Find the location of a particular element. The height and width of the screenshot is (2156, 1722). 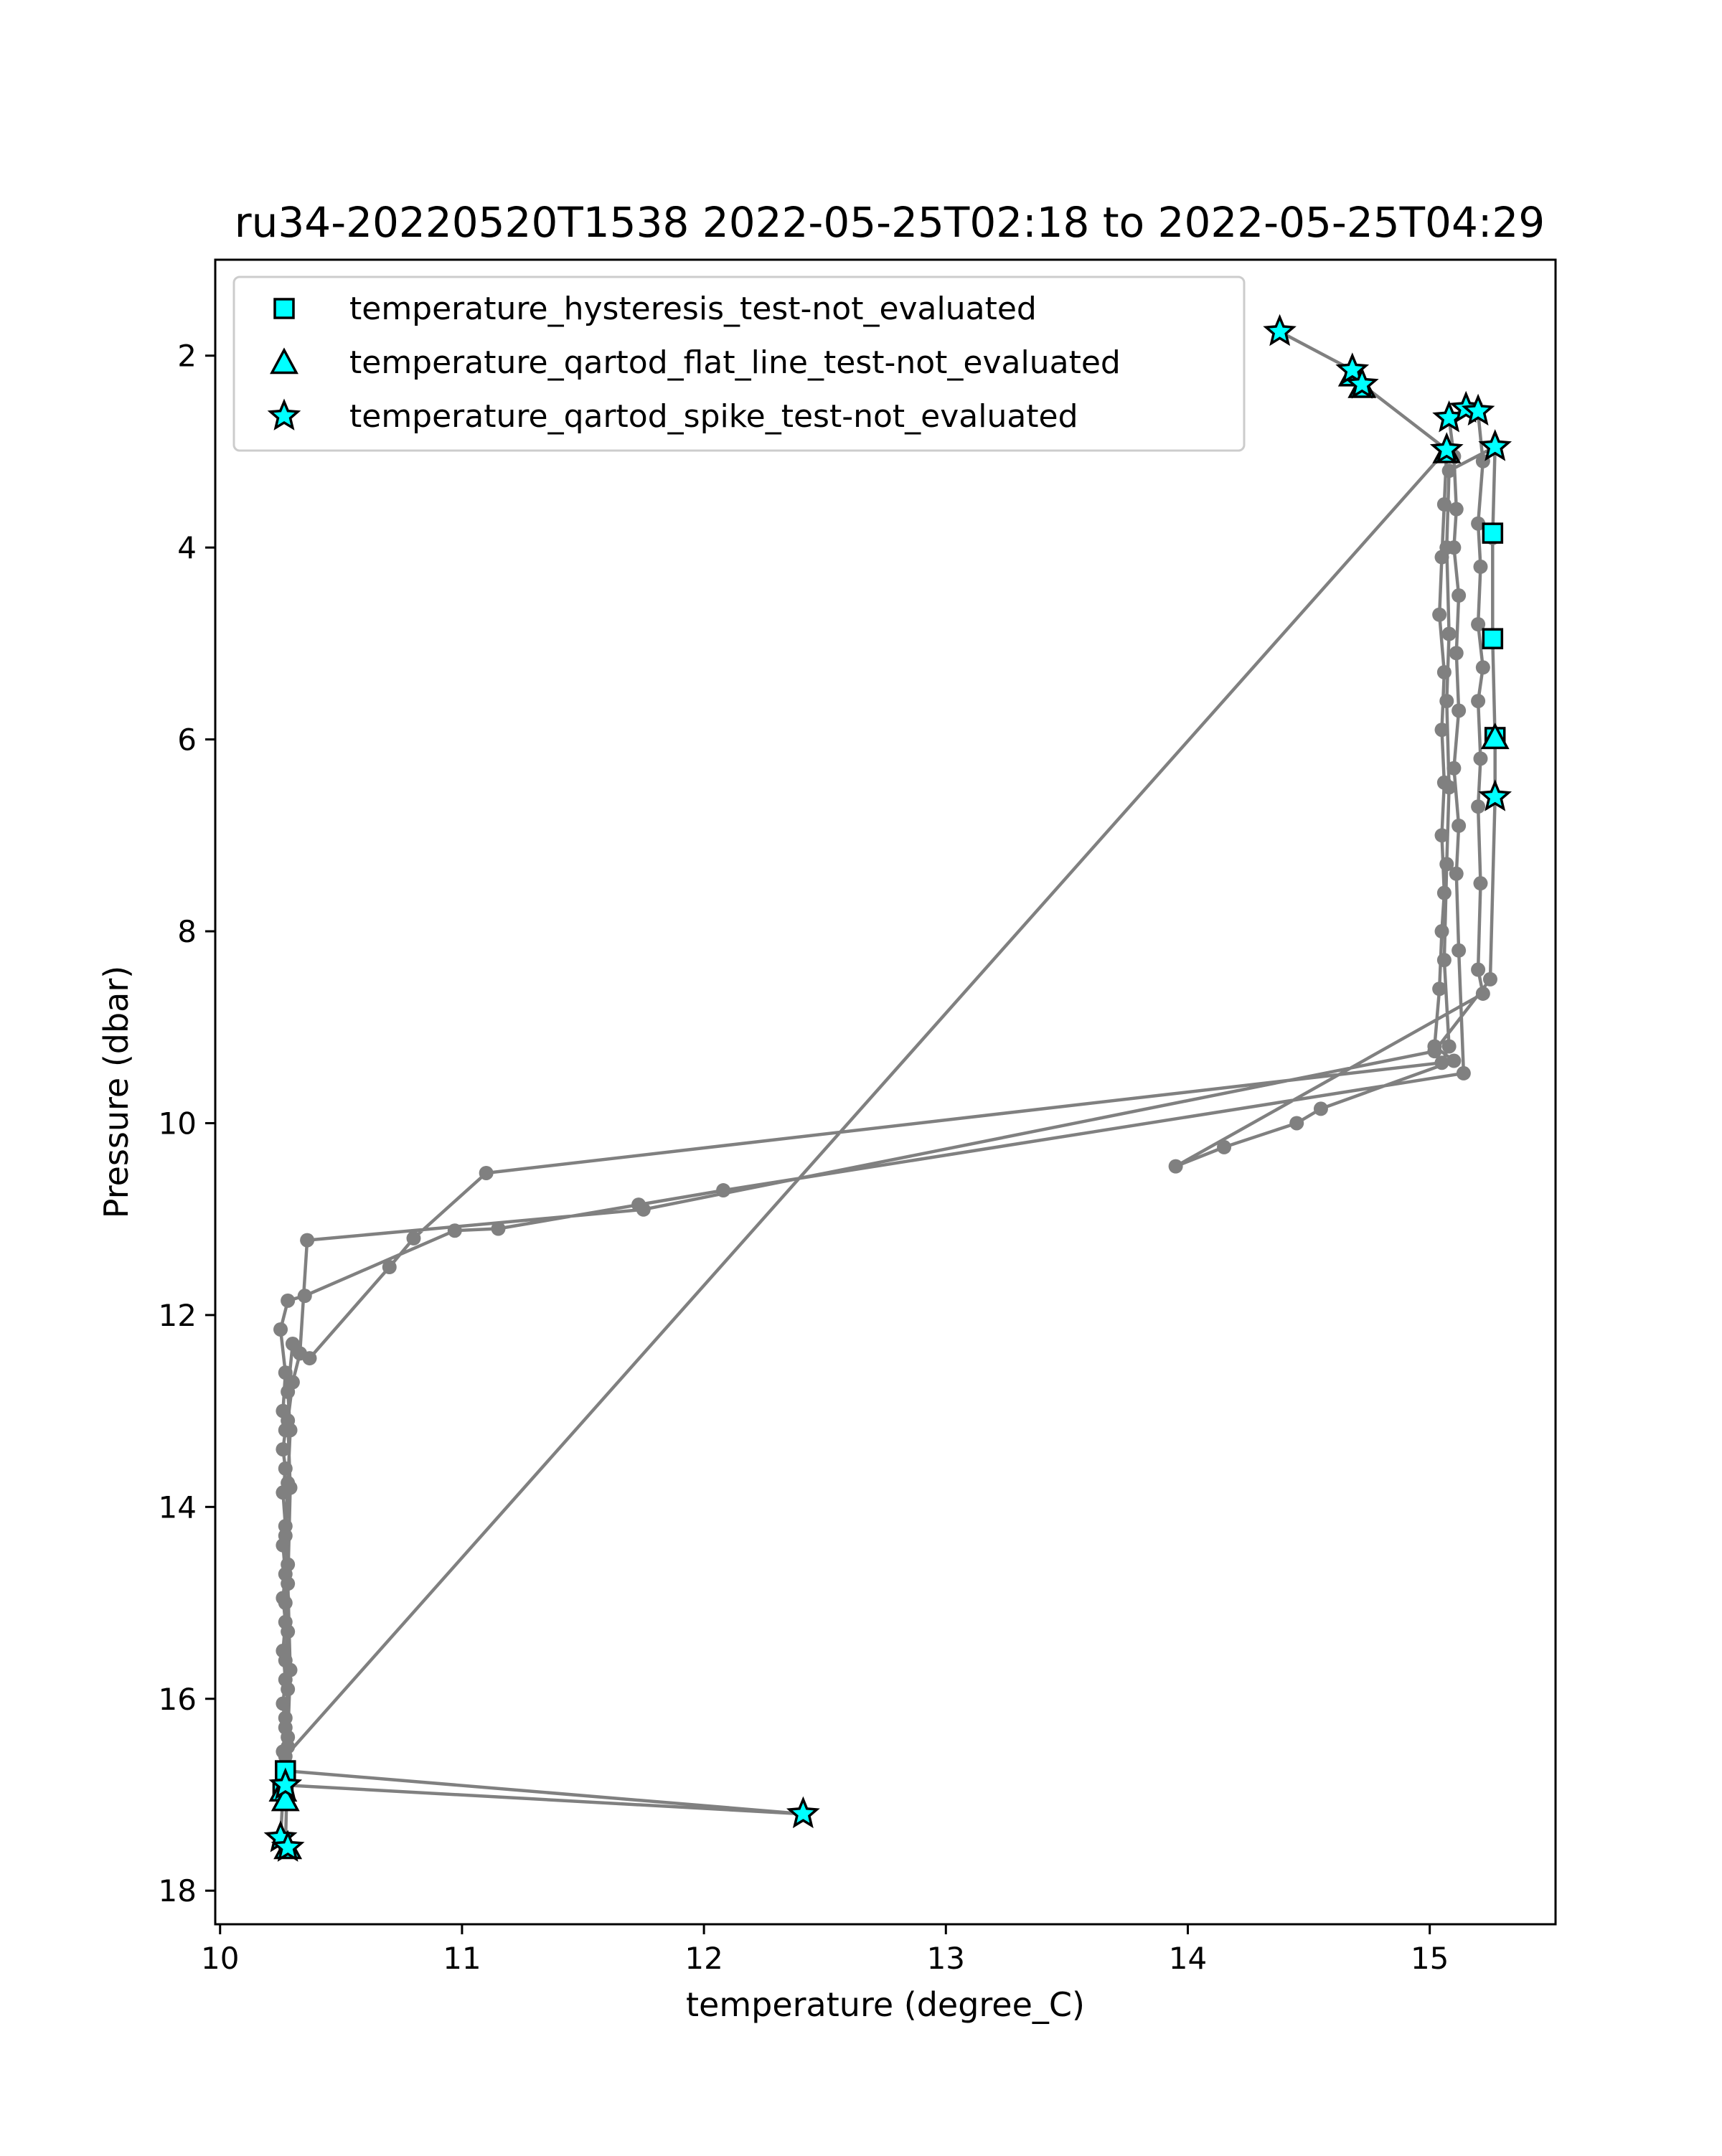

x-tick-label: 12 is located at coordinates (703, 1958).